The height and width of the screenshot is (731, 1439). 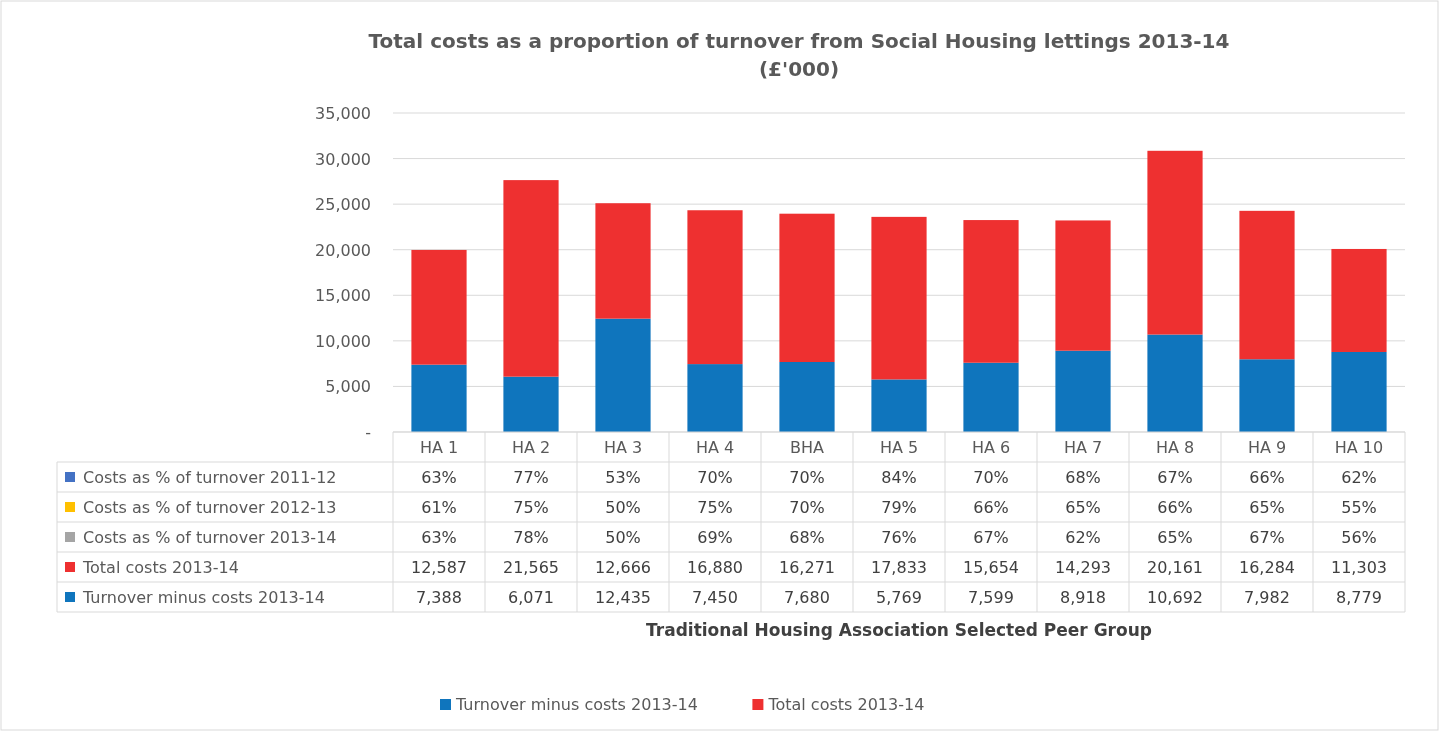 What do you see at coordinates (439, 597) in the screenshot?
I see `data-label: 7,388` at bounding box center [439, 597].